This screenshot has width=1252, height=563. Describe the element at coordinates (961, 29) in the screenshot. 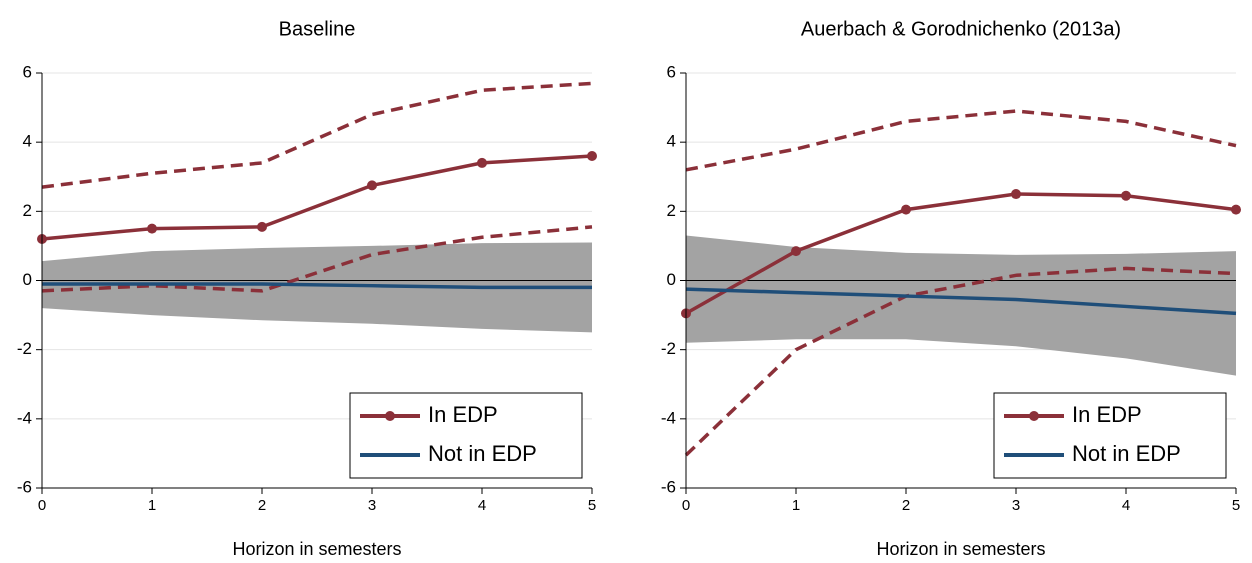

I see `chart-title: Auerbach & Gorodnichenko (2013a)` at that location.